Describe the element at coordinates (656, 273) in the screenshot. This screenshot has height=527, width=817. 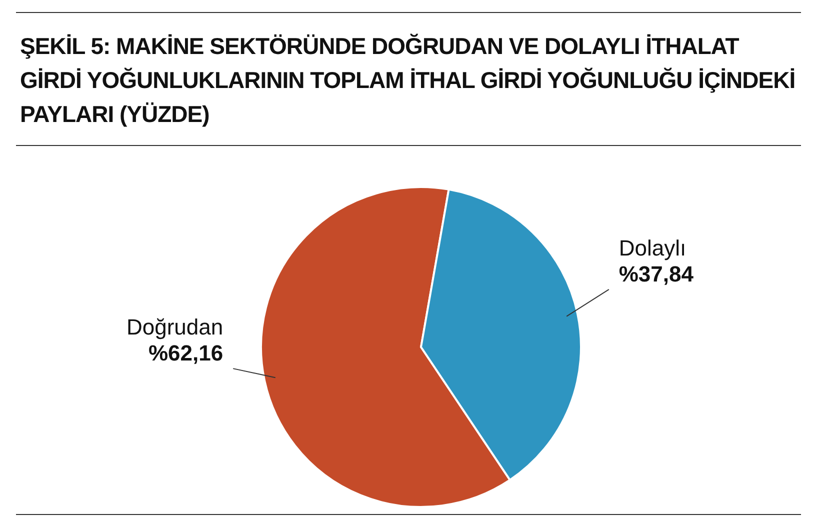
I see `data-label: %37,84` at that location.